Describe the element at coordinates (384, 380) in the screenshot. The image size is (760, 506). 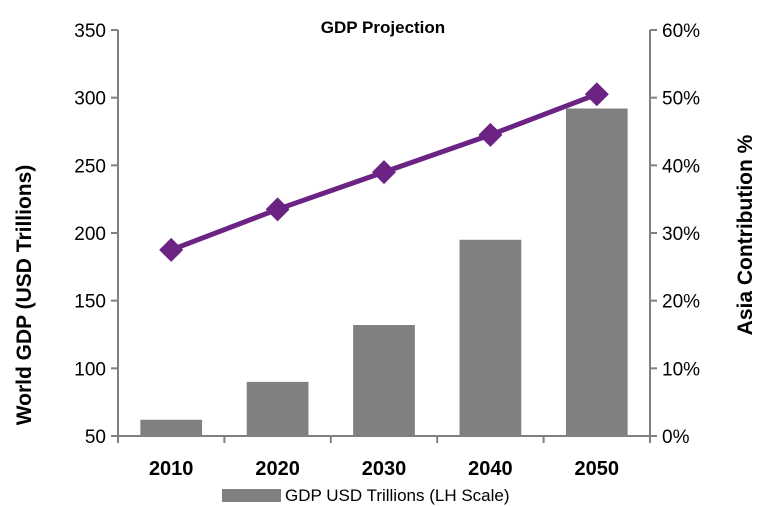
I see `bar-2030` at that location.